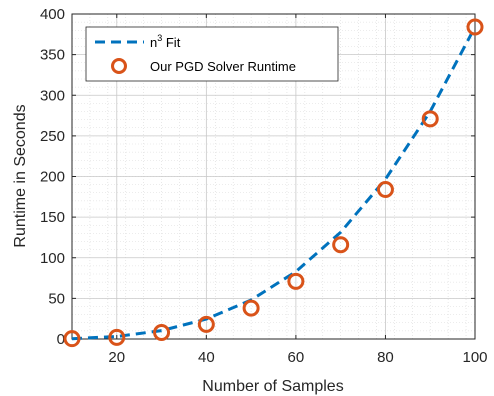 This screenshot has height=396, width=494. I want to click on legend-measured-marker, so click(119, 66).